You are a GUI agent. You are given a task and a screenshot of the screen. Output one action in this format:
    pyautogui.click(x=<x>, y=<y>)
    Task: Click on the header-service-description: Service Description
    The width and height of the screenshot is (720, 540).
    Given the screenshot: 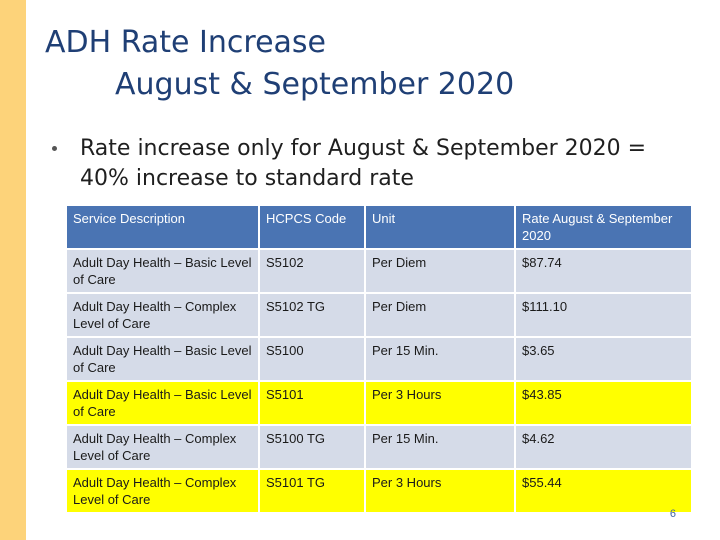 What is the action you would take?
    pyautogui.click(x=162, y=227)
    